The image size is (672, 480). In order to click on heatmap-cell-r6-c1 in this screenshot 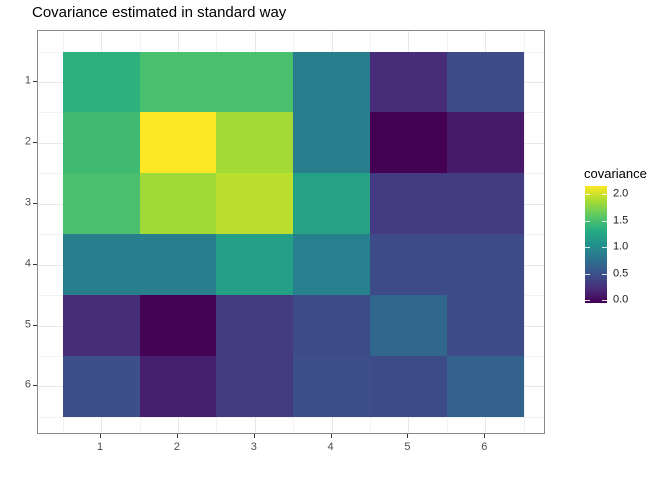, I will do `click(101, 387)`.